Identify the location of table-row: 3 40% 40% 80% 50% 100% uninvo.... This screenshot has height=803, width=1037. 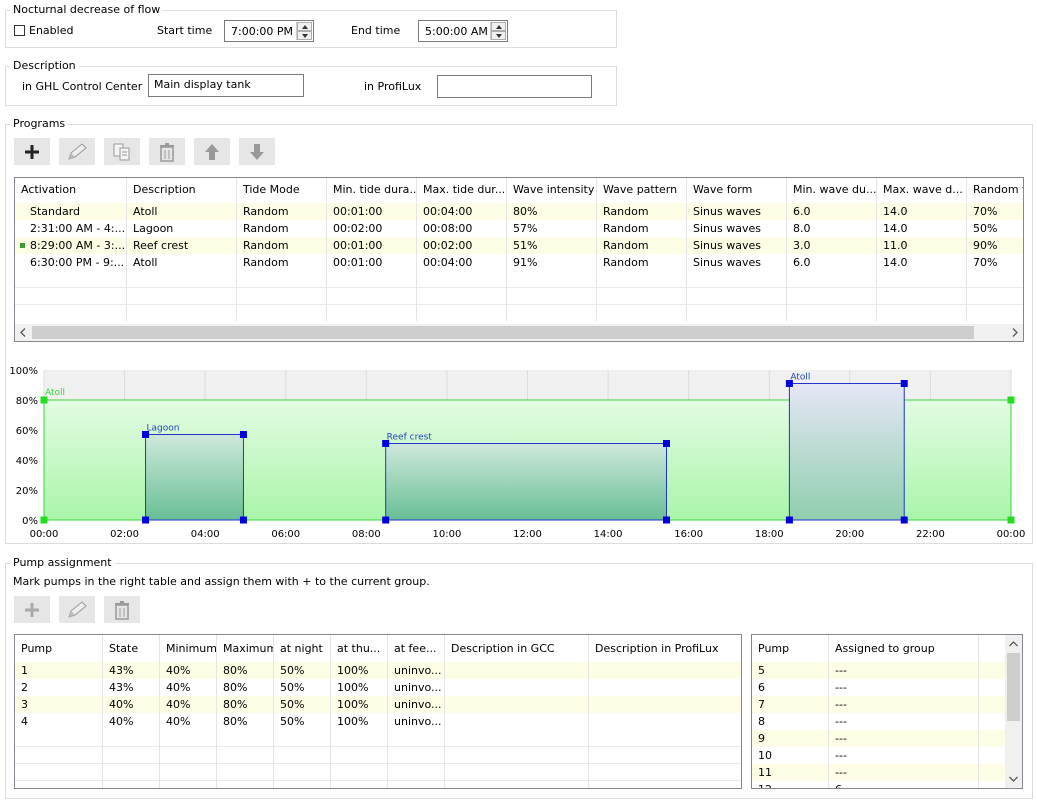
(378, 704).